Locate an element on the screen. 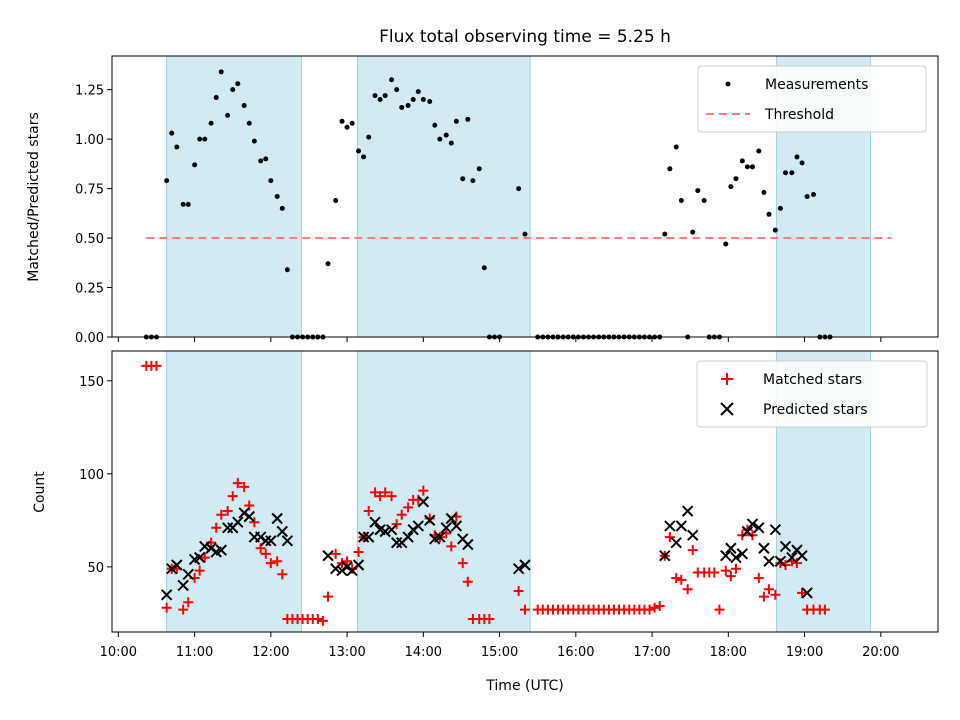  legend-measurement-marker is located at coordinates (728, 84).